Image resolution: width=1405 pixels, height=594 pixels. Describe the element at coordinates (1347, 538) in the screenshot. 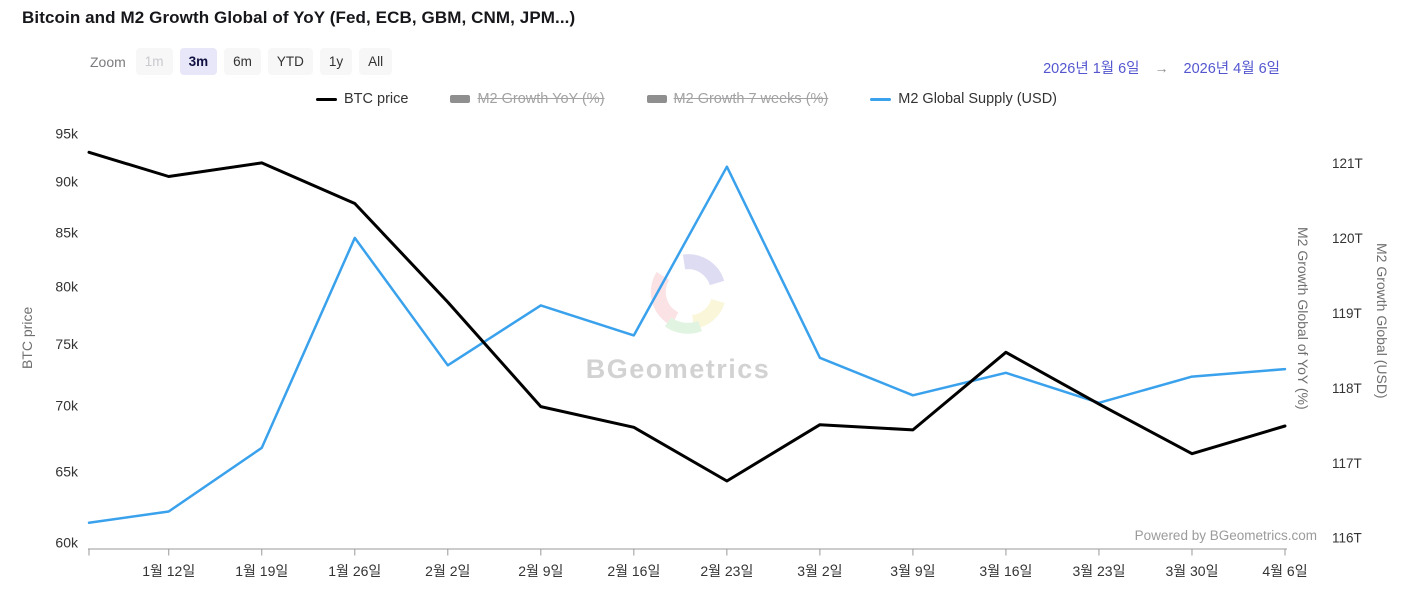

I see `m2-tick-label: 116T` at that location.